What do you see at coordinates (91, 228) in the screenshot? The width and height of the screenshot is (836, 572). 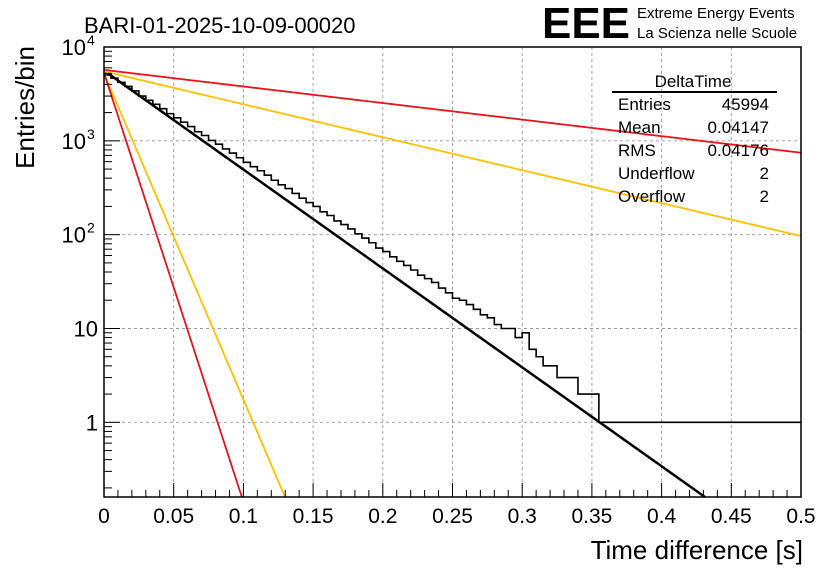 I see `y-tick-exponent: 2` at bounding box center [91, 228].